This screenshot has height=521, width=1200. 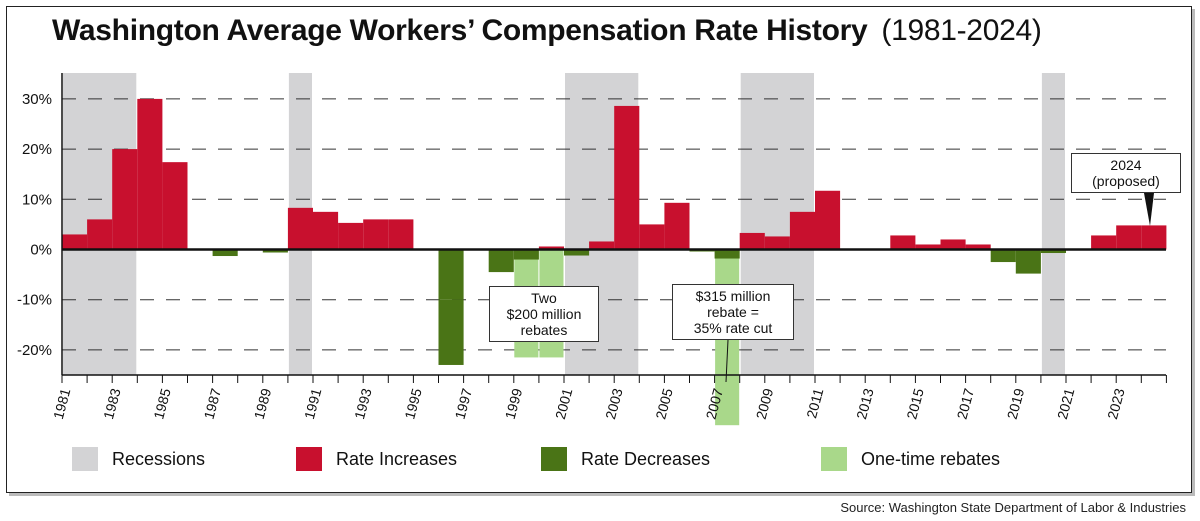 What do you see at coordinates (37, 199) in the screenshot?
I see `y-tick-label-10: 10%` at bounding box center [37, 199].